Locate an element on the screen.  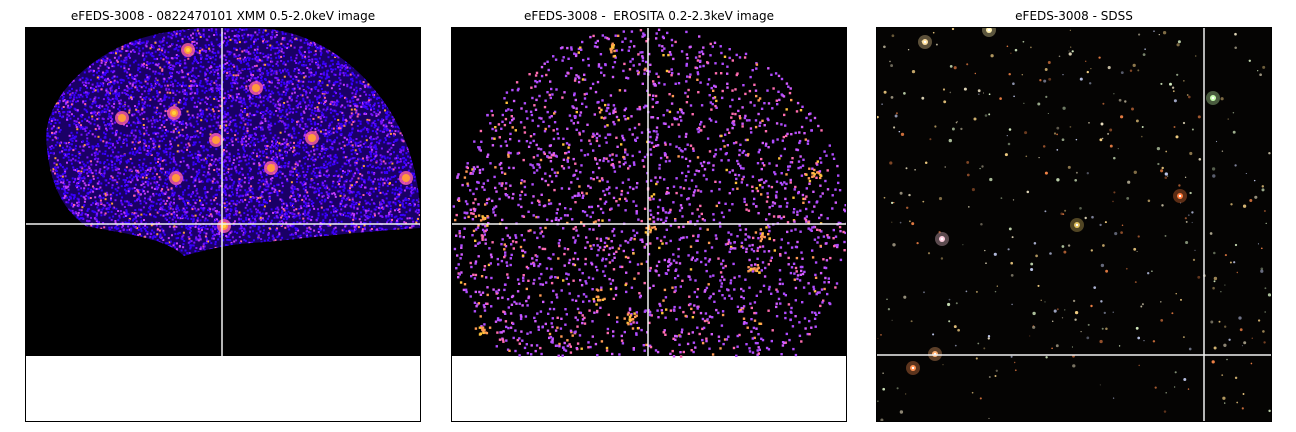
xmm-empty-area is located at coordinates (223, 388).